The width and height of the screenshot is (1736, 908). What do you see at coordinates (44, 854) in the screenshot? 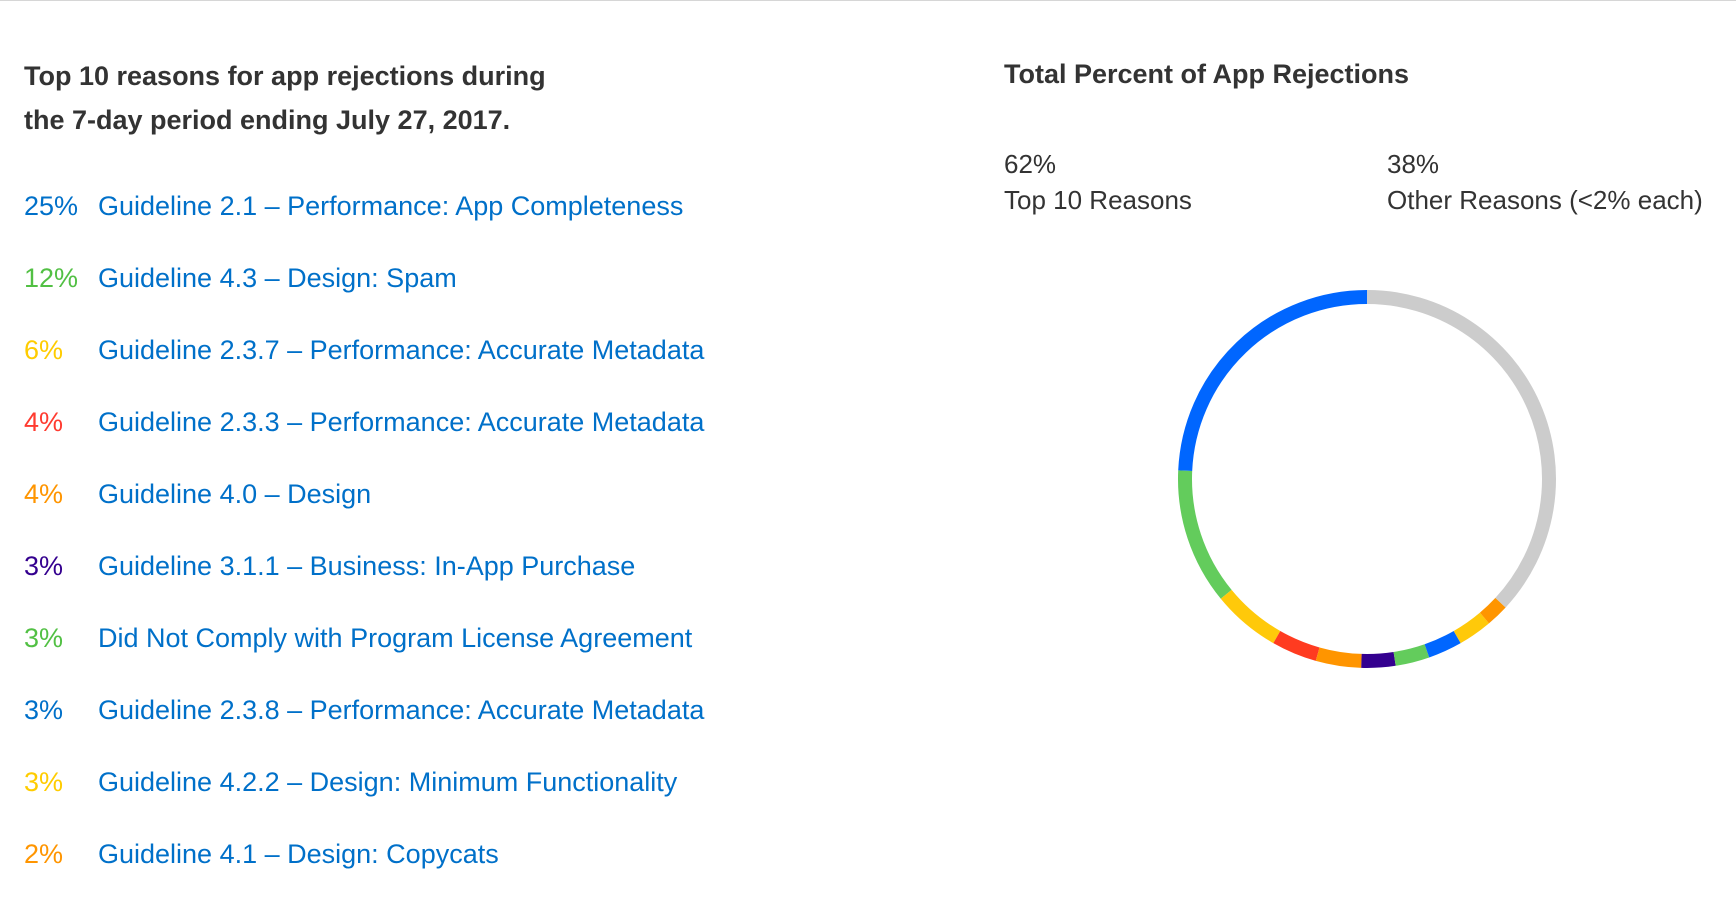
I see `reason-percent: 2%` at bounding box center [44, 854].